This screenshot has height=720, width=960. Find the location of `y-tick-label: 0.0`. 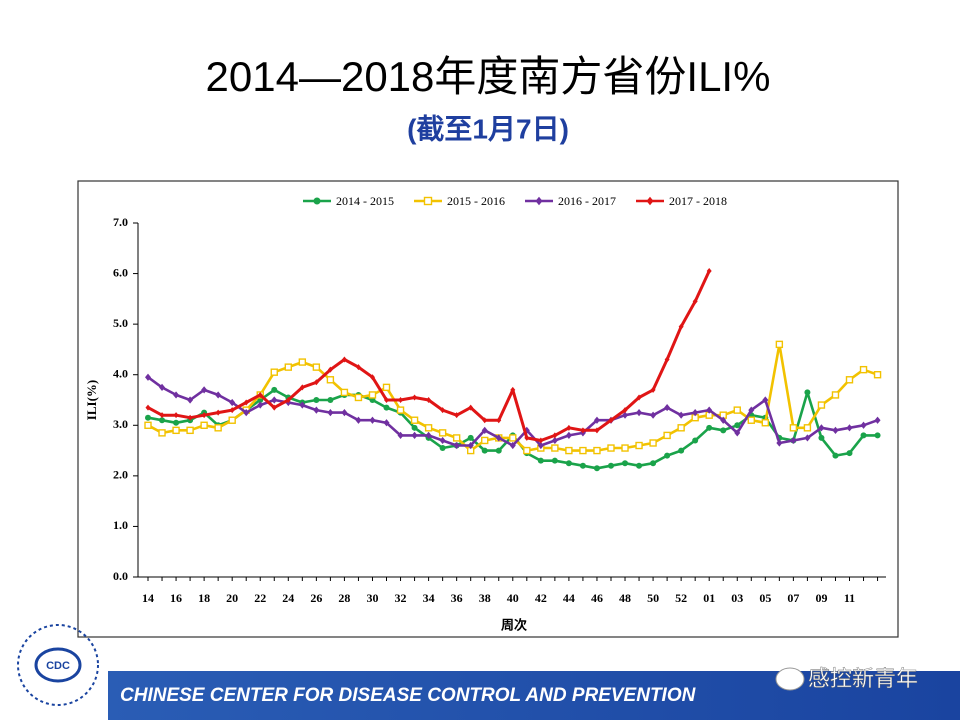

y-tick-label: 0.0 is located at coordinates (120, 576).